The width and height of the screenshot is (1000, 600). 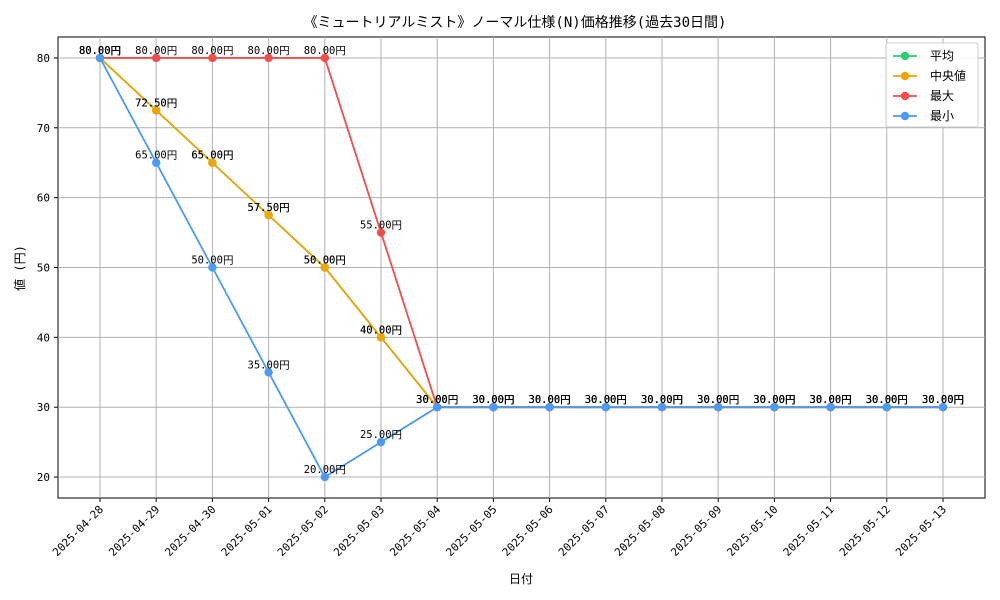 I want to click on y-tick-label: 40, so click(x=43, y=337).